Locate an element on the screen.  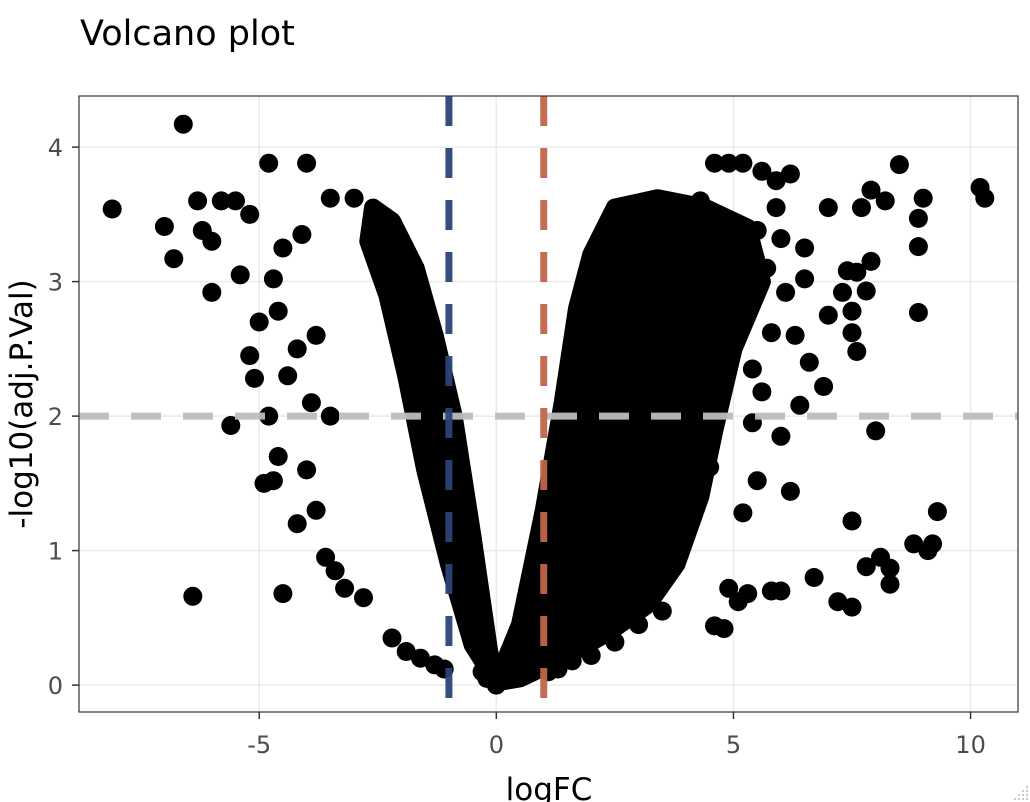
resize-grip-icon is located at coordinates (1021, 793).